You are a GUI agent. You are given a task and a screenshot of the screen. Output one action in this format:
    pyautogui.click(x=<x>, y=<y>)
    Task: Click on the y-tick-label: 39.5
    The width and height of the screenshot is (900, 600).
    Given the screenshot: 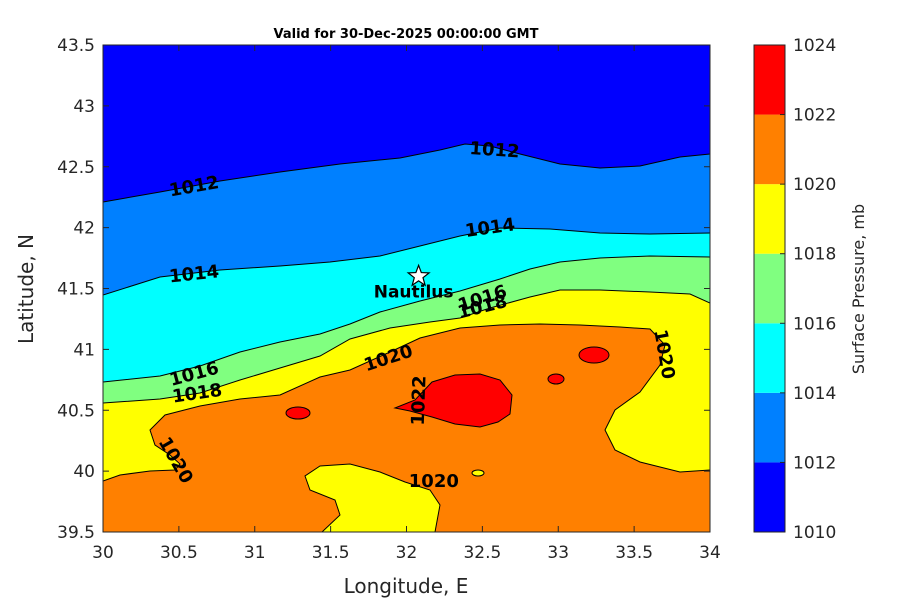 What is the action you would take?
    pyautogui.click(x=76, y=533)
    